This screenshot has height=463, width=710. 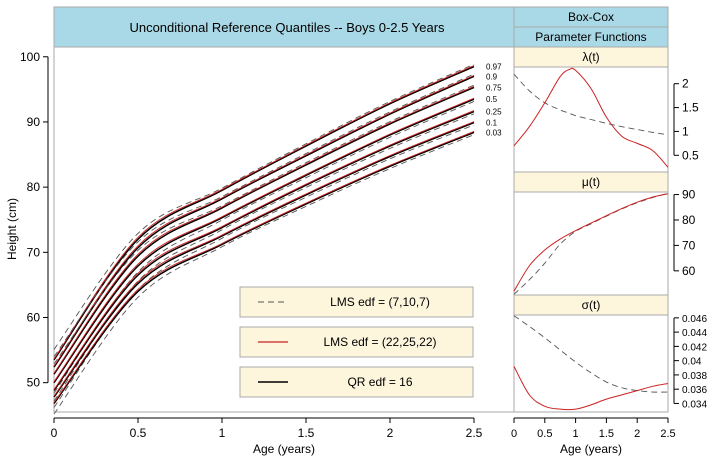 I want to click on sigma-y-tick-label: 0.044, so click(x=694, y=333).